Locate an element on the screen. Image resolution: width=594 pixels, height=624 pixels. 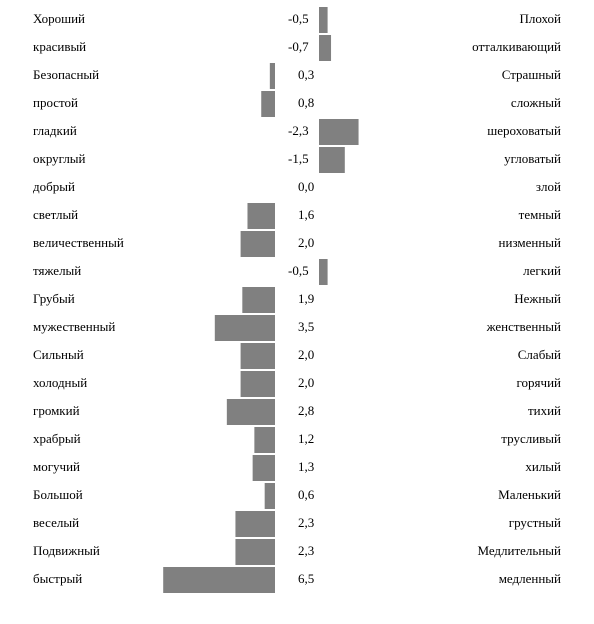
left-label: округлый is located at coordinates (59, 158).